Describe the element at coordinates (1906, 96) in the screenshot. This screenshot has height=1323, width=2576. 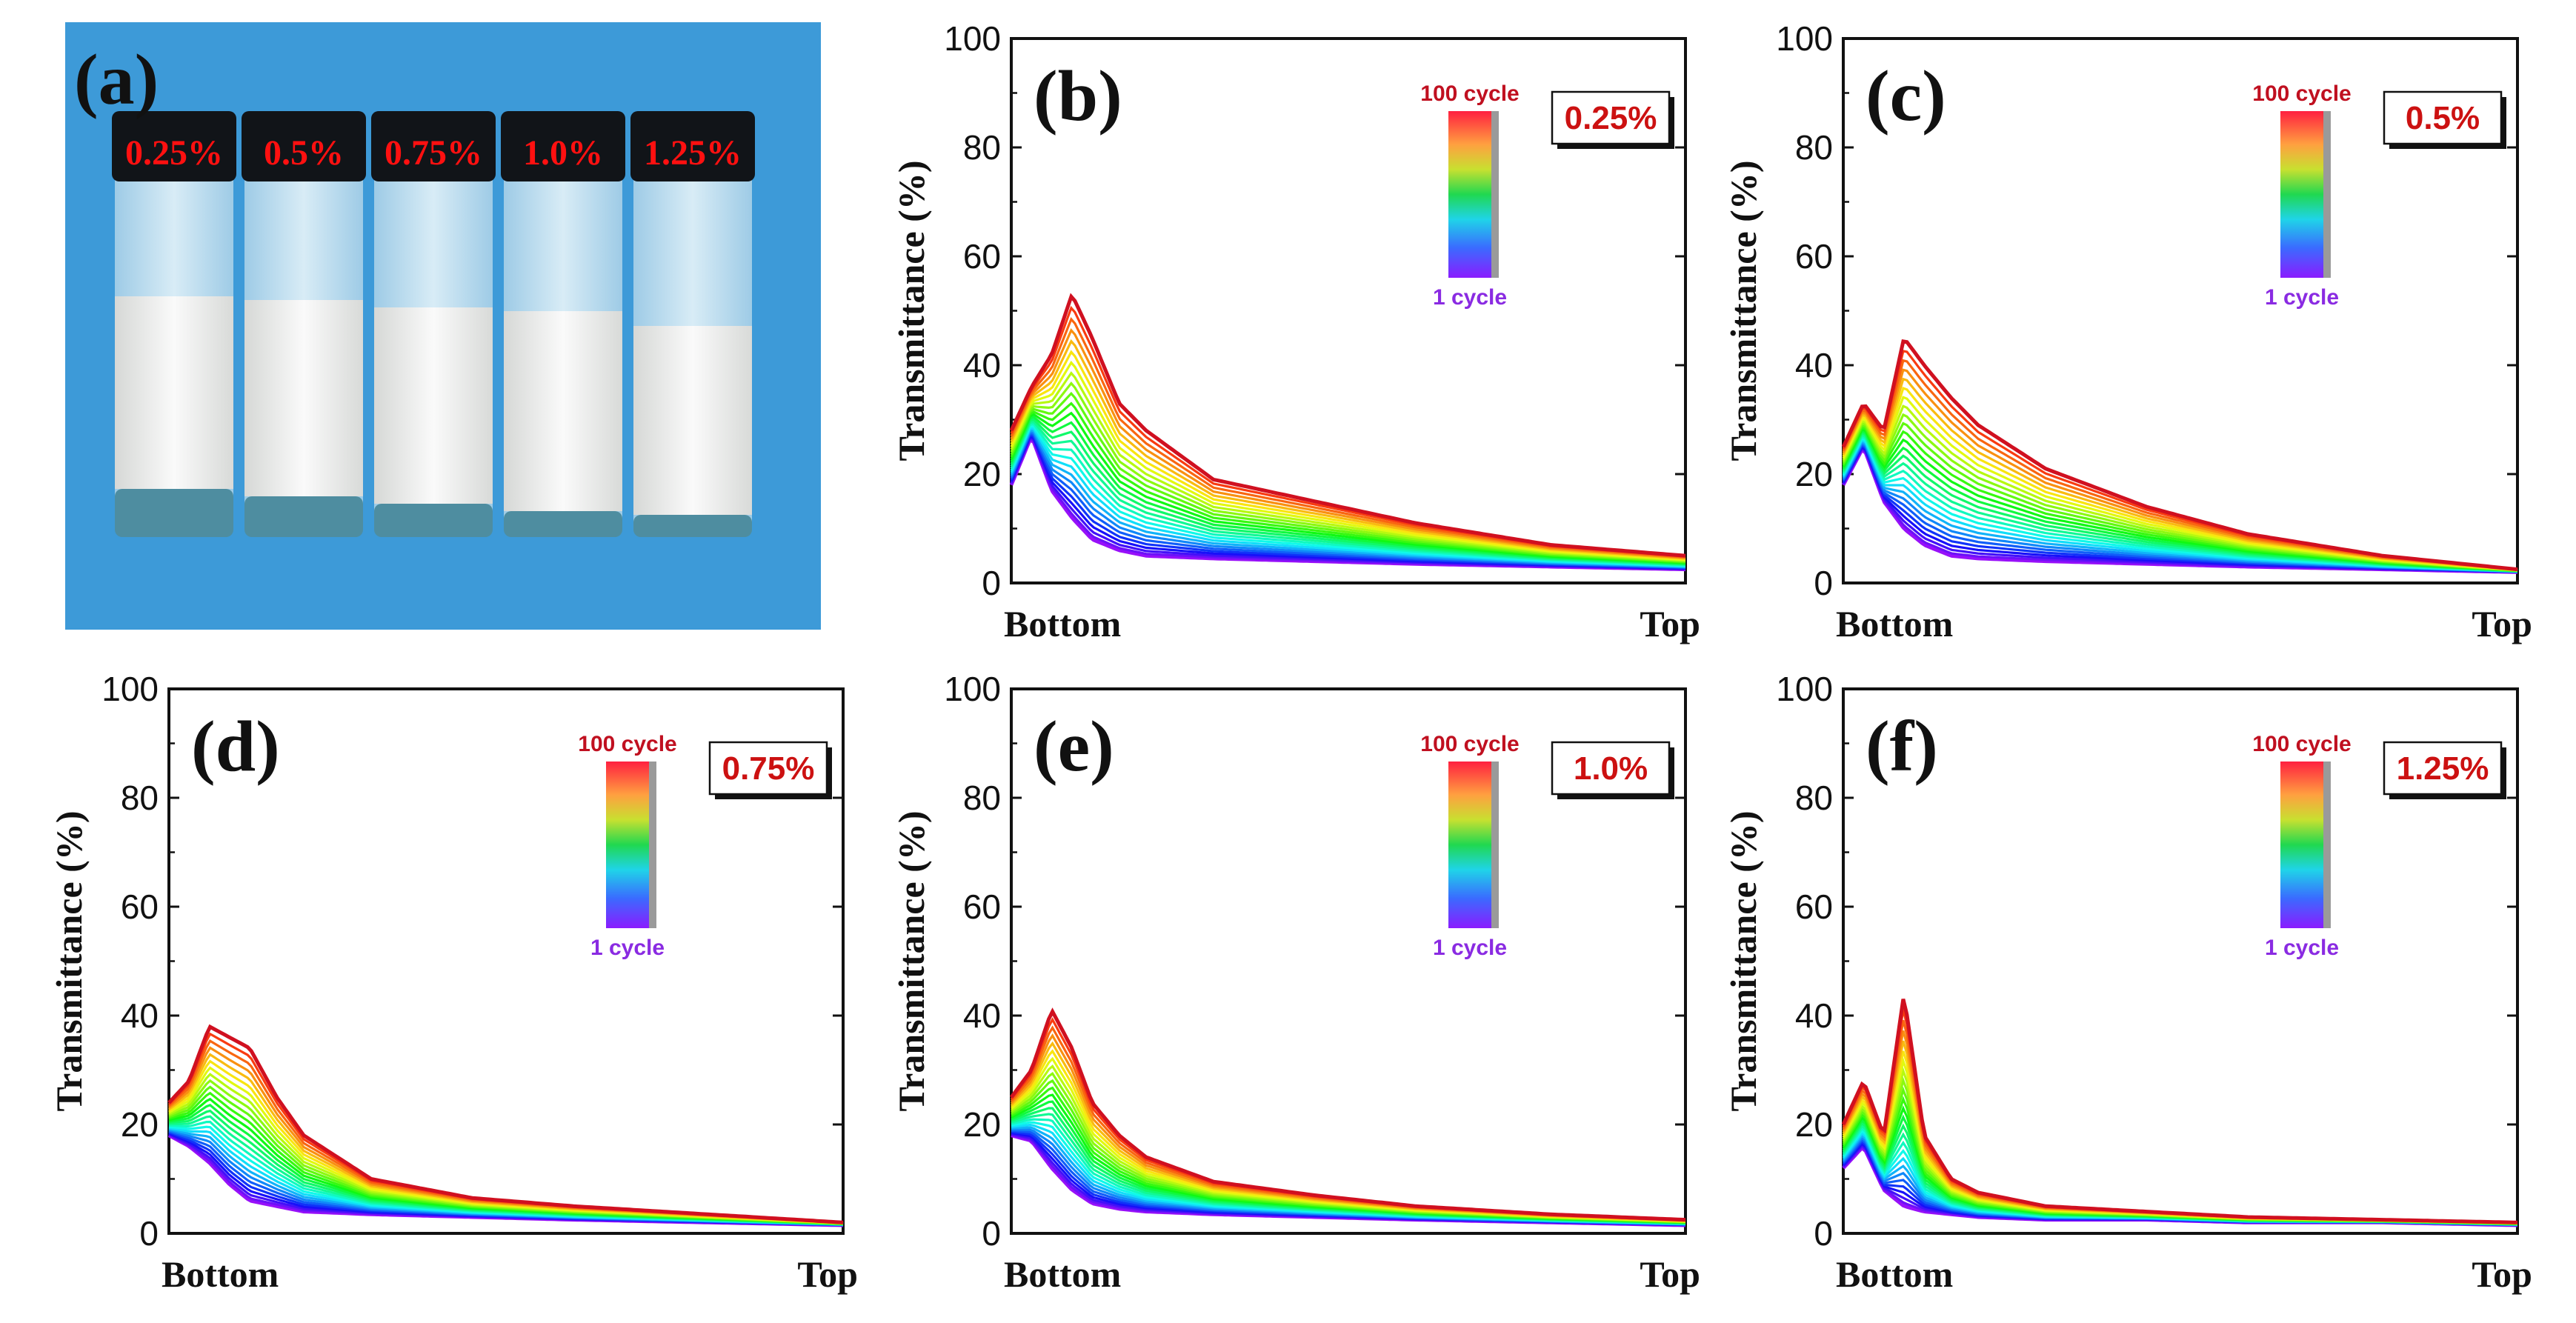
I see `panel-label: (c)` at that location.